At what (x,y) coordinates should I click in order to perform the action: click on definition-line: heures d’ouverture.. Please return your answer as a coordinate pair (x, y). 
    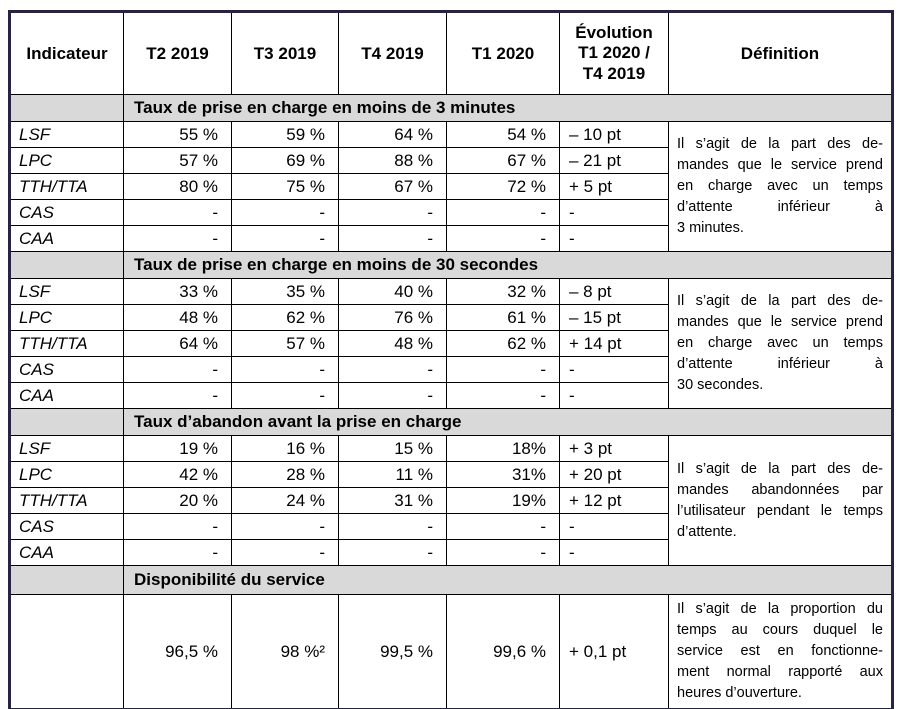
    Looking at the image, I should click on (739, 693).